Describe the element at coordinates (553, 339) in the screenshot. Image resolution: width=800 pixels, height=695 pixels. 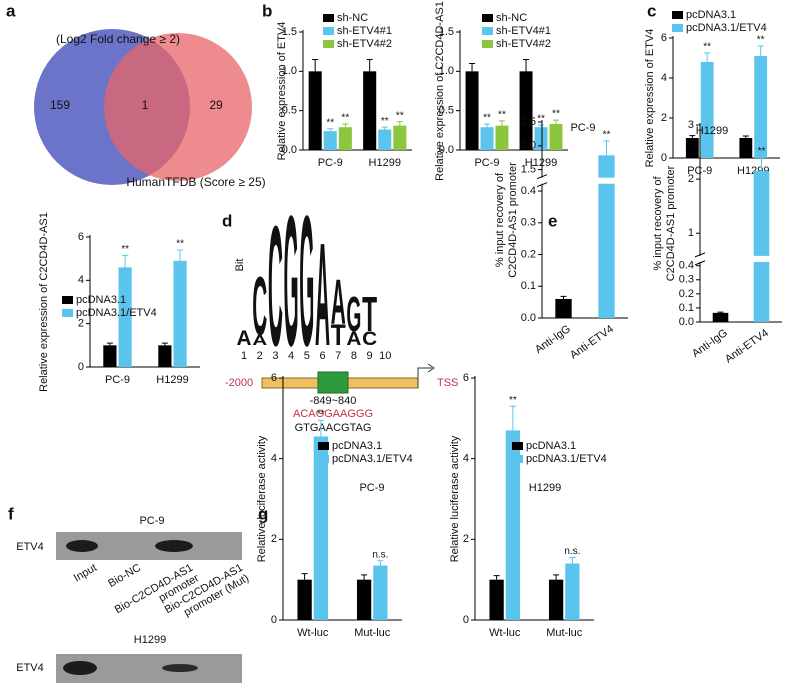
I see `x-tick-label: Anti-IgG` at that location.